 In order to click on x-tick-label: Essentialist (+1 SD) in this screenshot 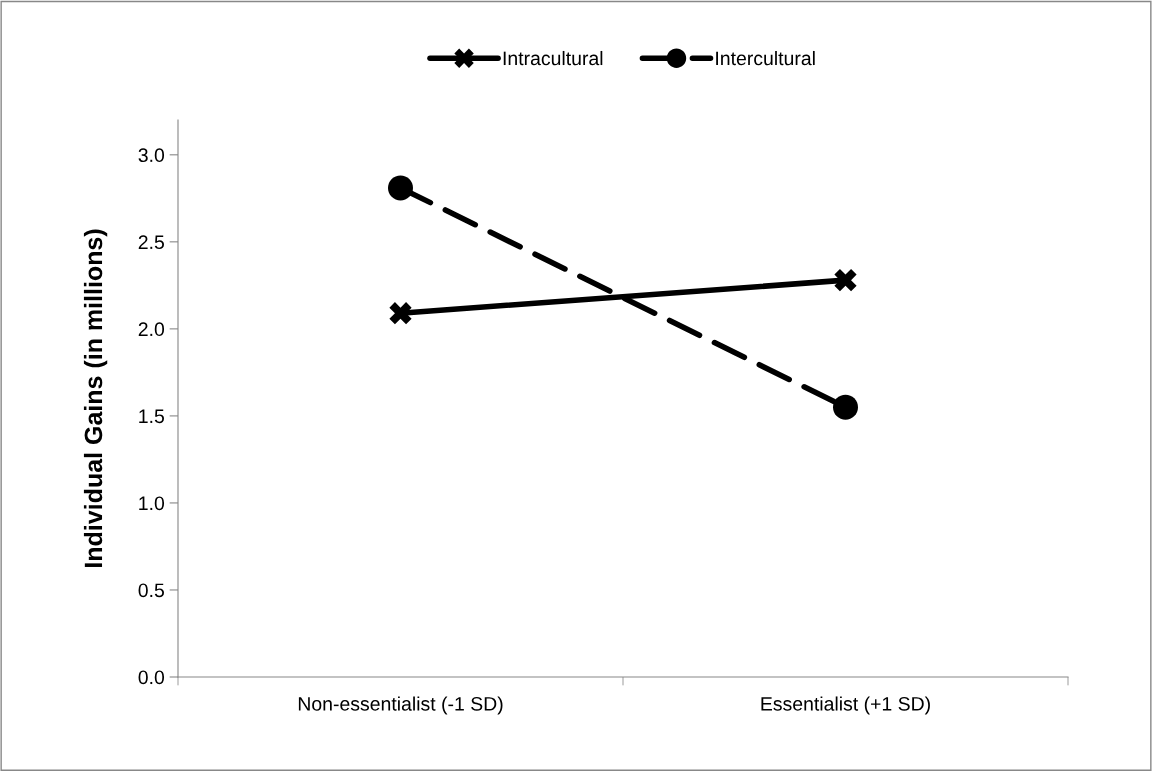, I will do `click(845, 705)`.